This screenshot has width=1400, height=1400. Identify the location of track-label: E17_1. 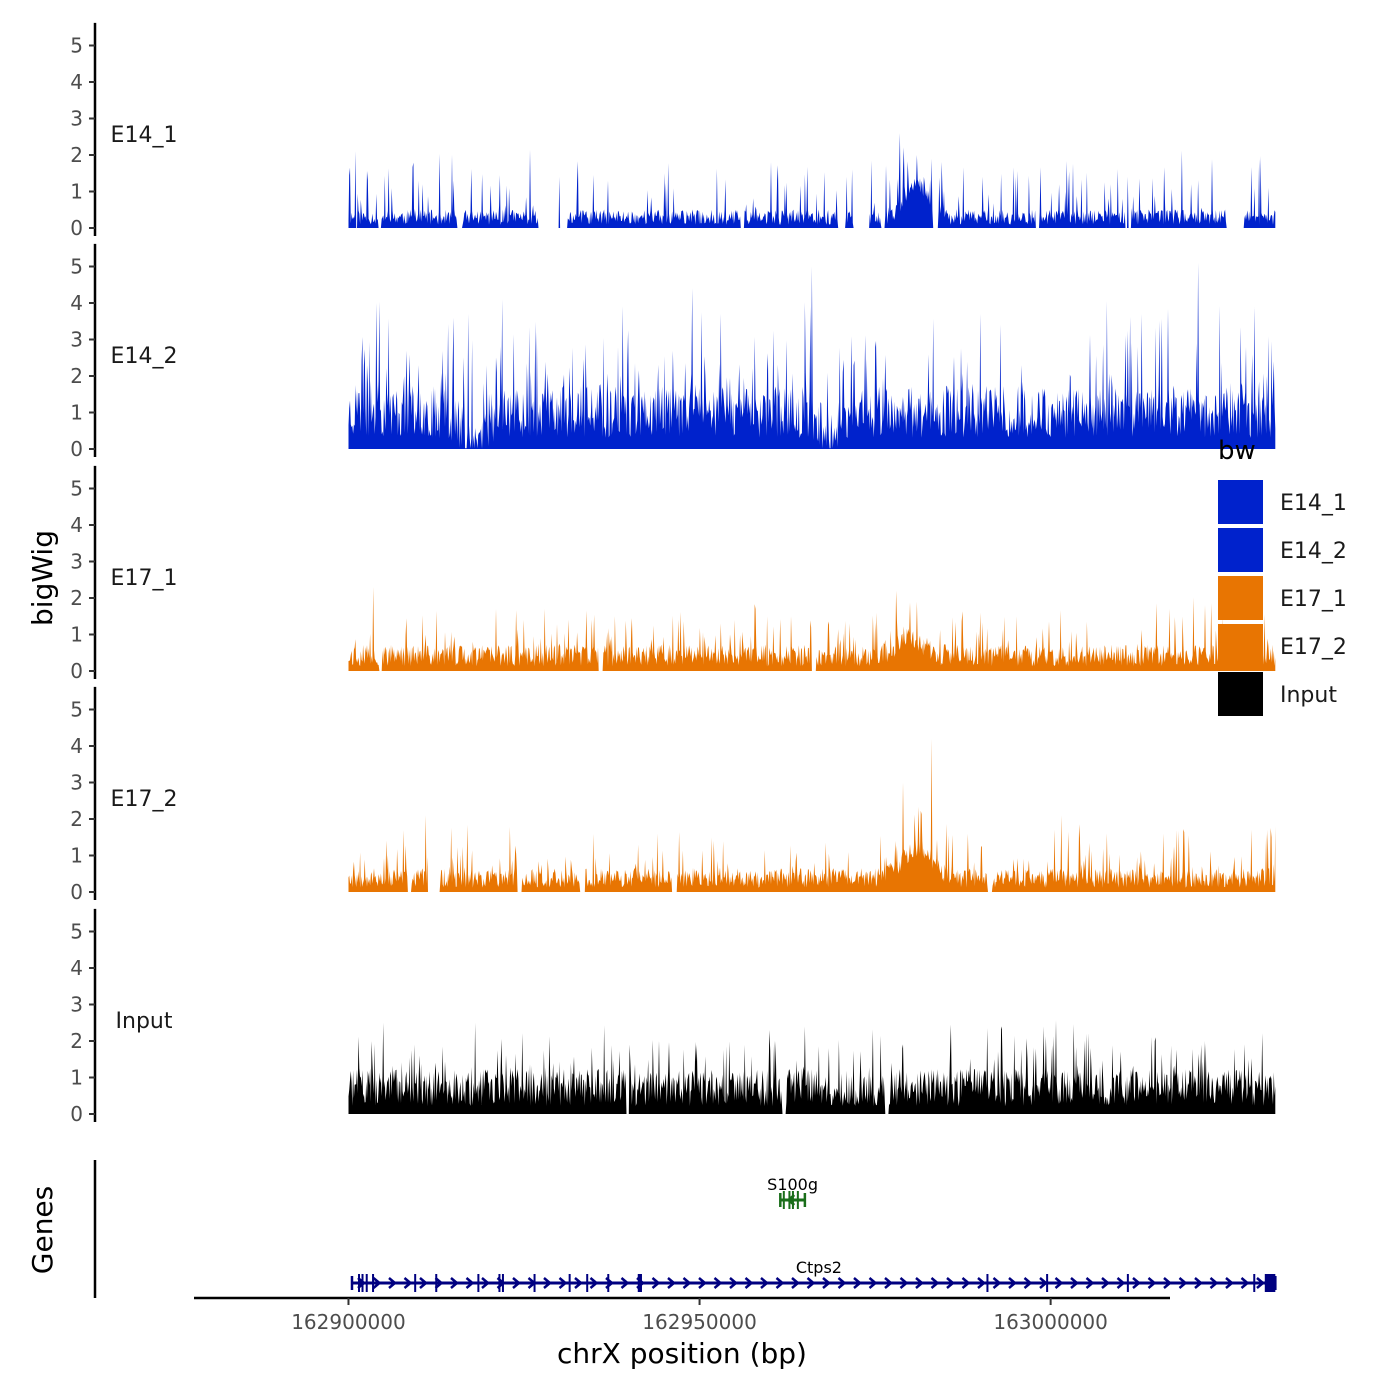
(144, 578).